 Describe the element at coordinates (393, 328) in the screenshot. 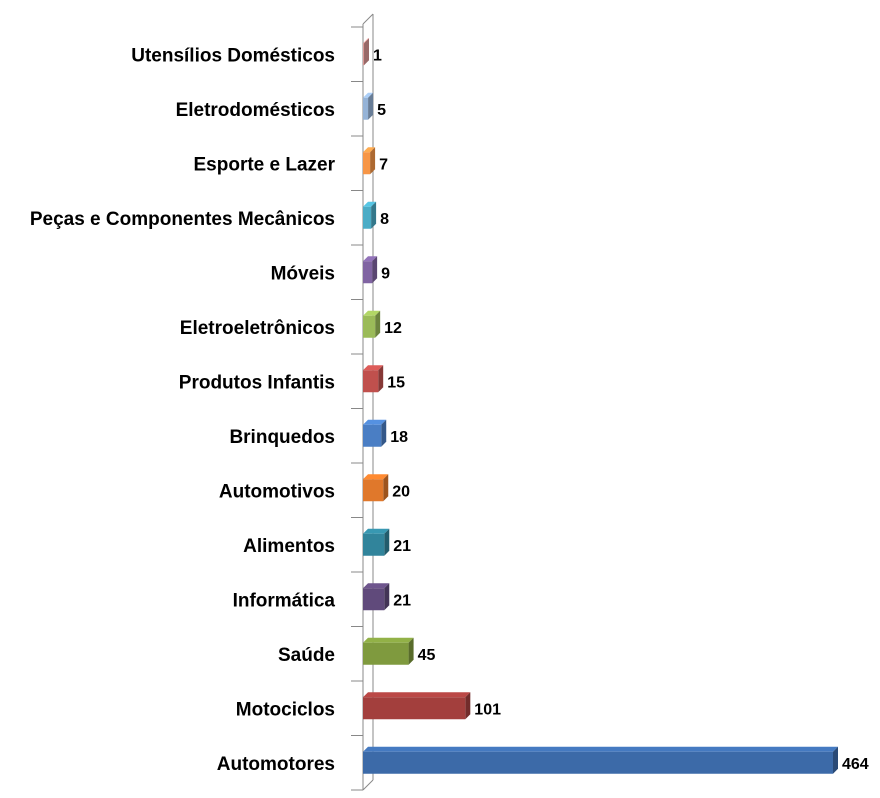

I see `value-label: 12` at that location.